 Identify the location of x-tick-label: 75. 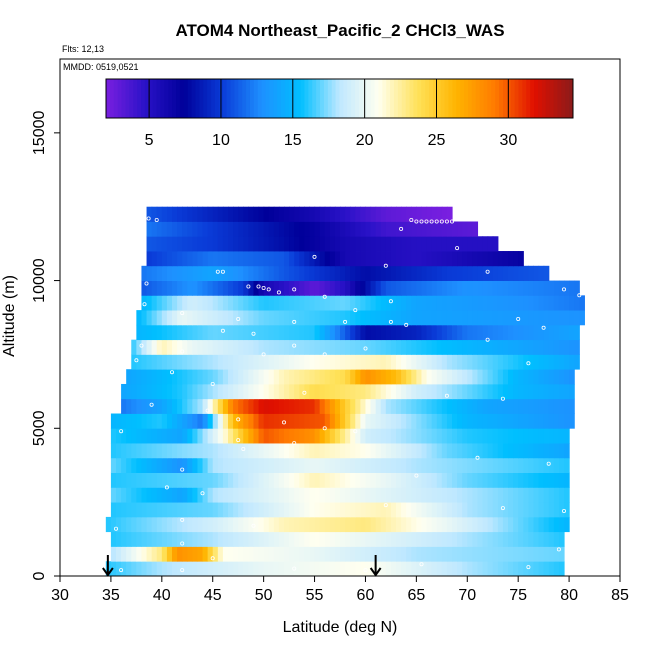
(518, 595).